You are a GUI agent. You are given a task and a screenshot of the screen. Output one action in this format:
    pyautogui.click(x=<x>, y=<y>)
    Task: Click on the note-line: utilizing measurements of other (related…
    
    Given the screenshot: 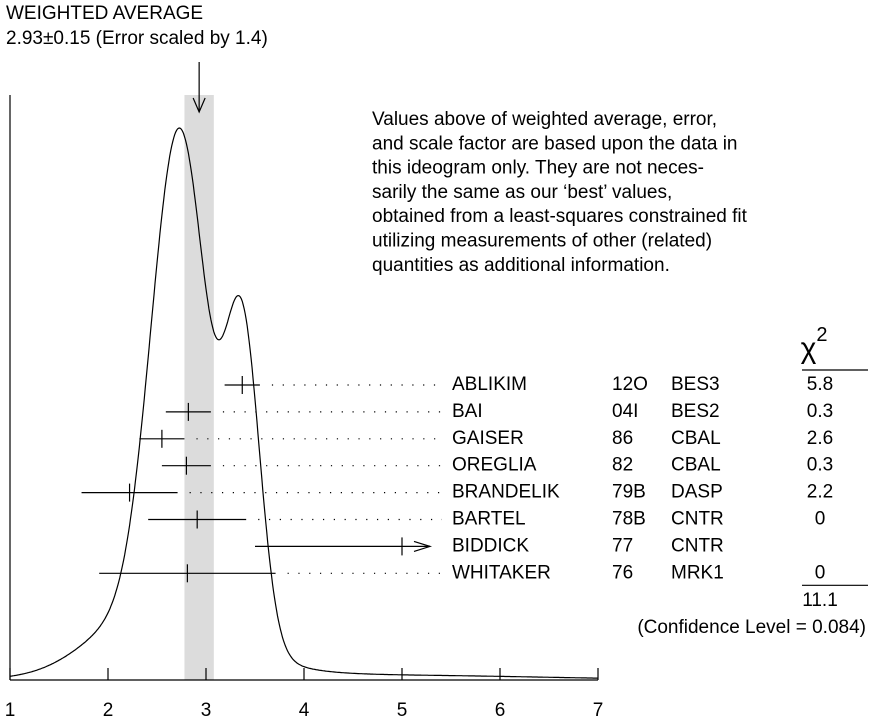 What is the action you would take?
    pyautogui.click(x=542, y=241)
    